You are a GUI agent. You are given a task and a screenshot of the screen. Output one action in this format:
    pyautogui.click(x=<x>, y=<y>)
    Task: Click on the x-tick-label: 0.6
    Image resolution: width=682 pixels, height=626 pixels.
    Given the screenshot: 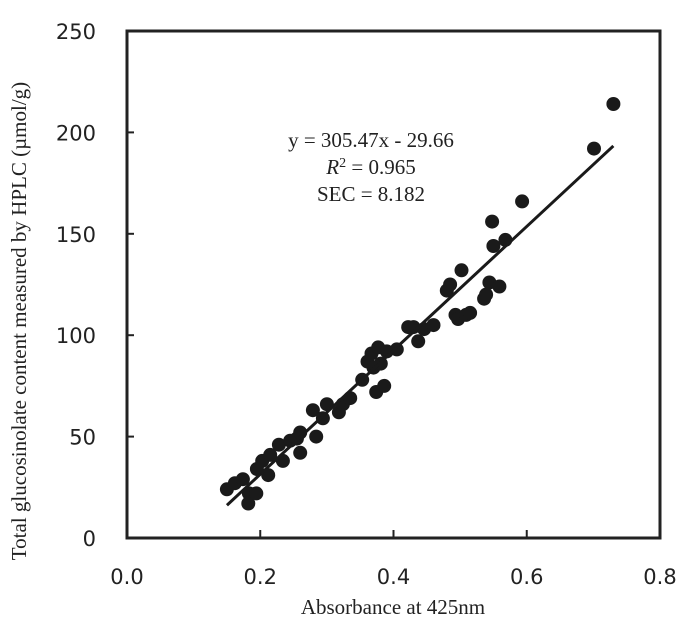 What is the action you would take?
    pyautogui.click(x=526, y=577)
    